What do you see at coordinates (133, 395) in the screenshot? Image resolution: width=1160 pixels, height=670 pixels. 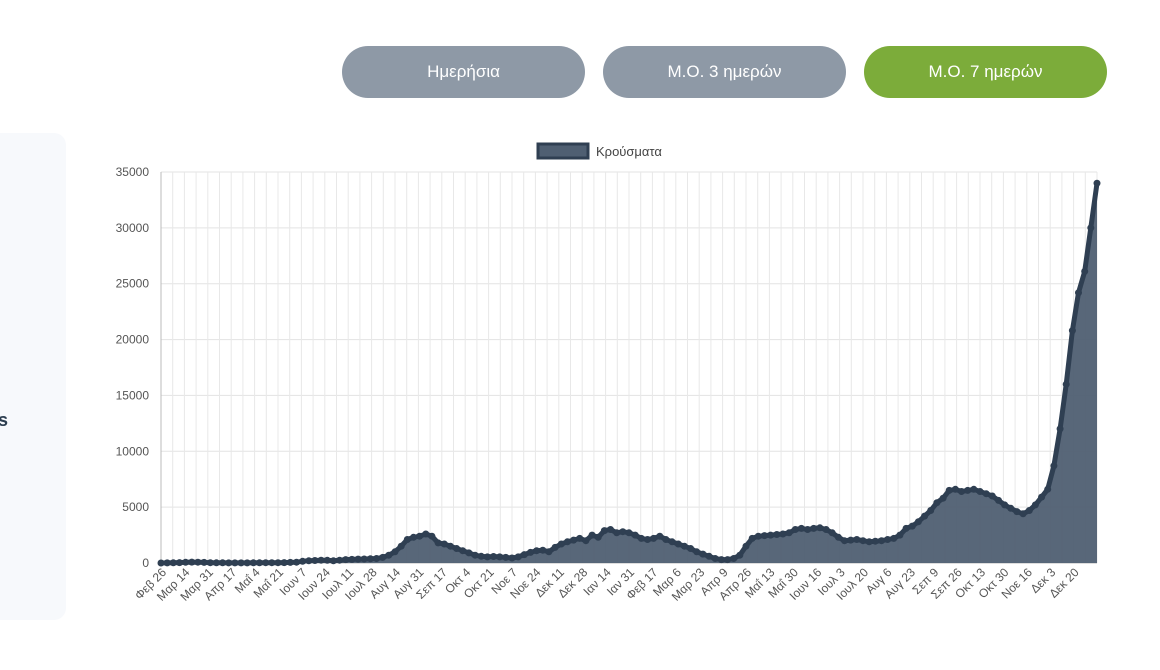 I see `y-tick-label: 15000` at bounding box center [133, 395].